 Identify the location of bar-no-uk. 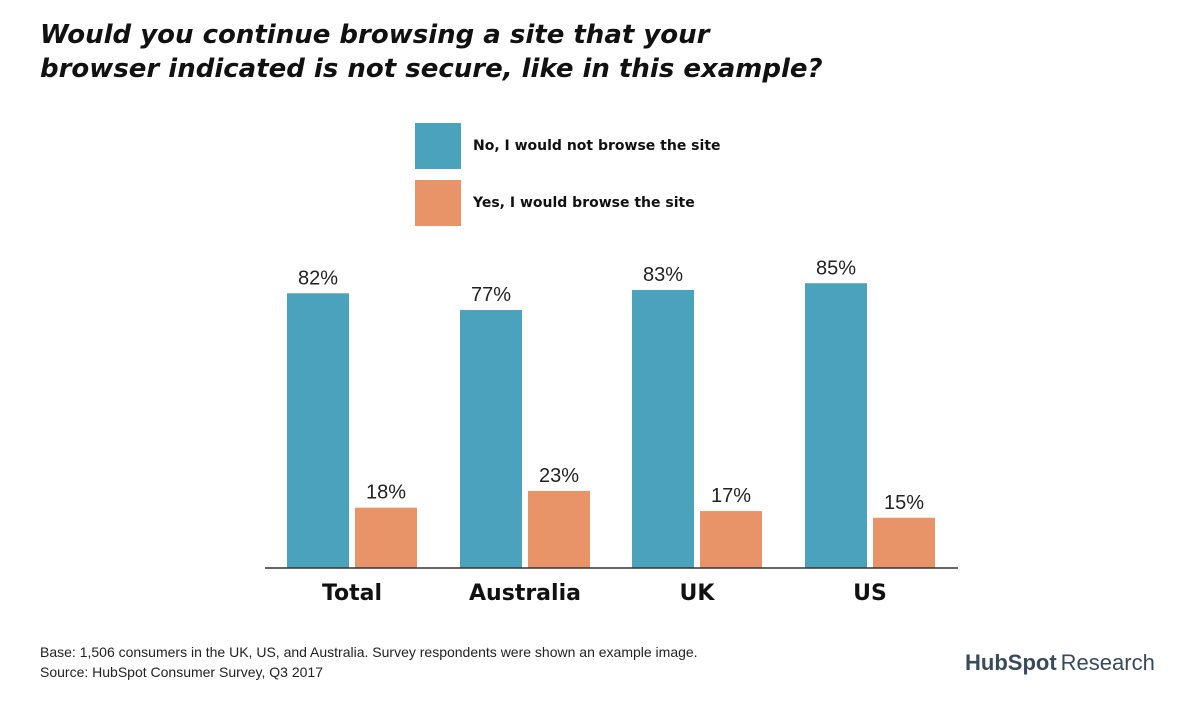
(663, 428).